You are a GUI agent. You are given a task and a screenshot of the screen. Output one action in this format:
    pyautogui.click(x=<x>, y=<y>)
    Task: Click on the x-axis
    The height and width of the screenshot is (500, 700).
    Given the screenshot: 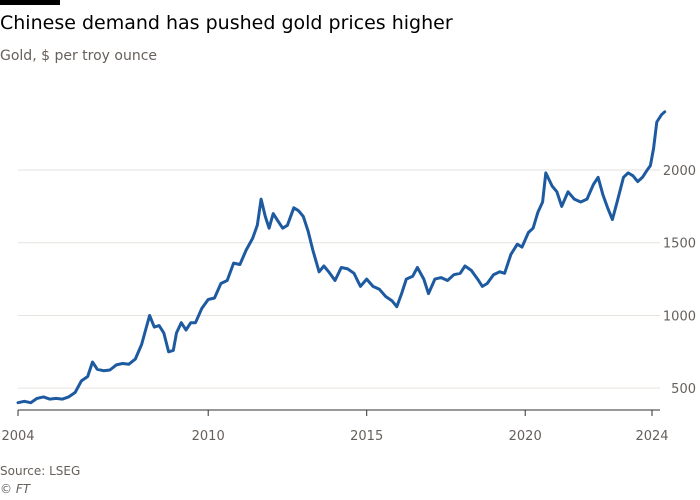 What is the action you would take?
    pyautogui.click(x=338, y=412)
    